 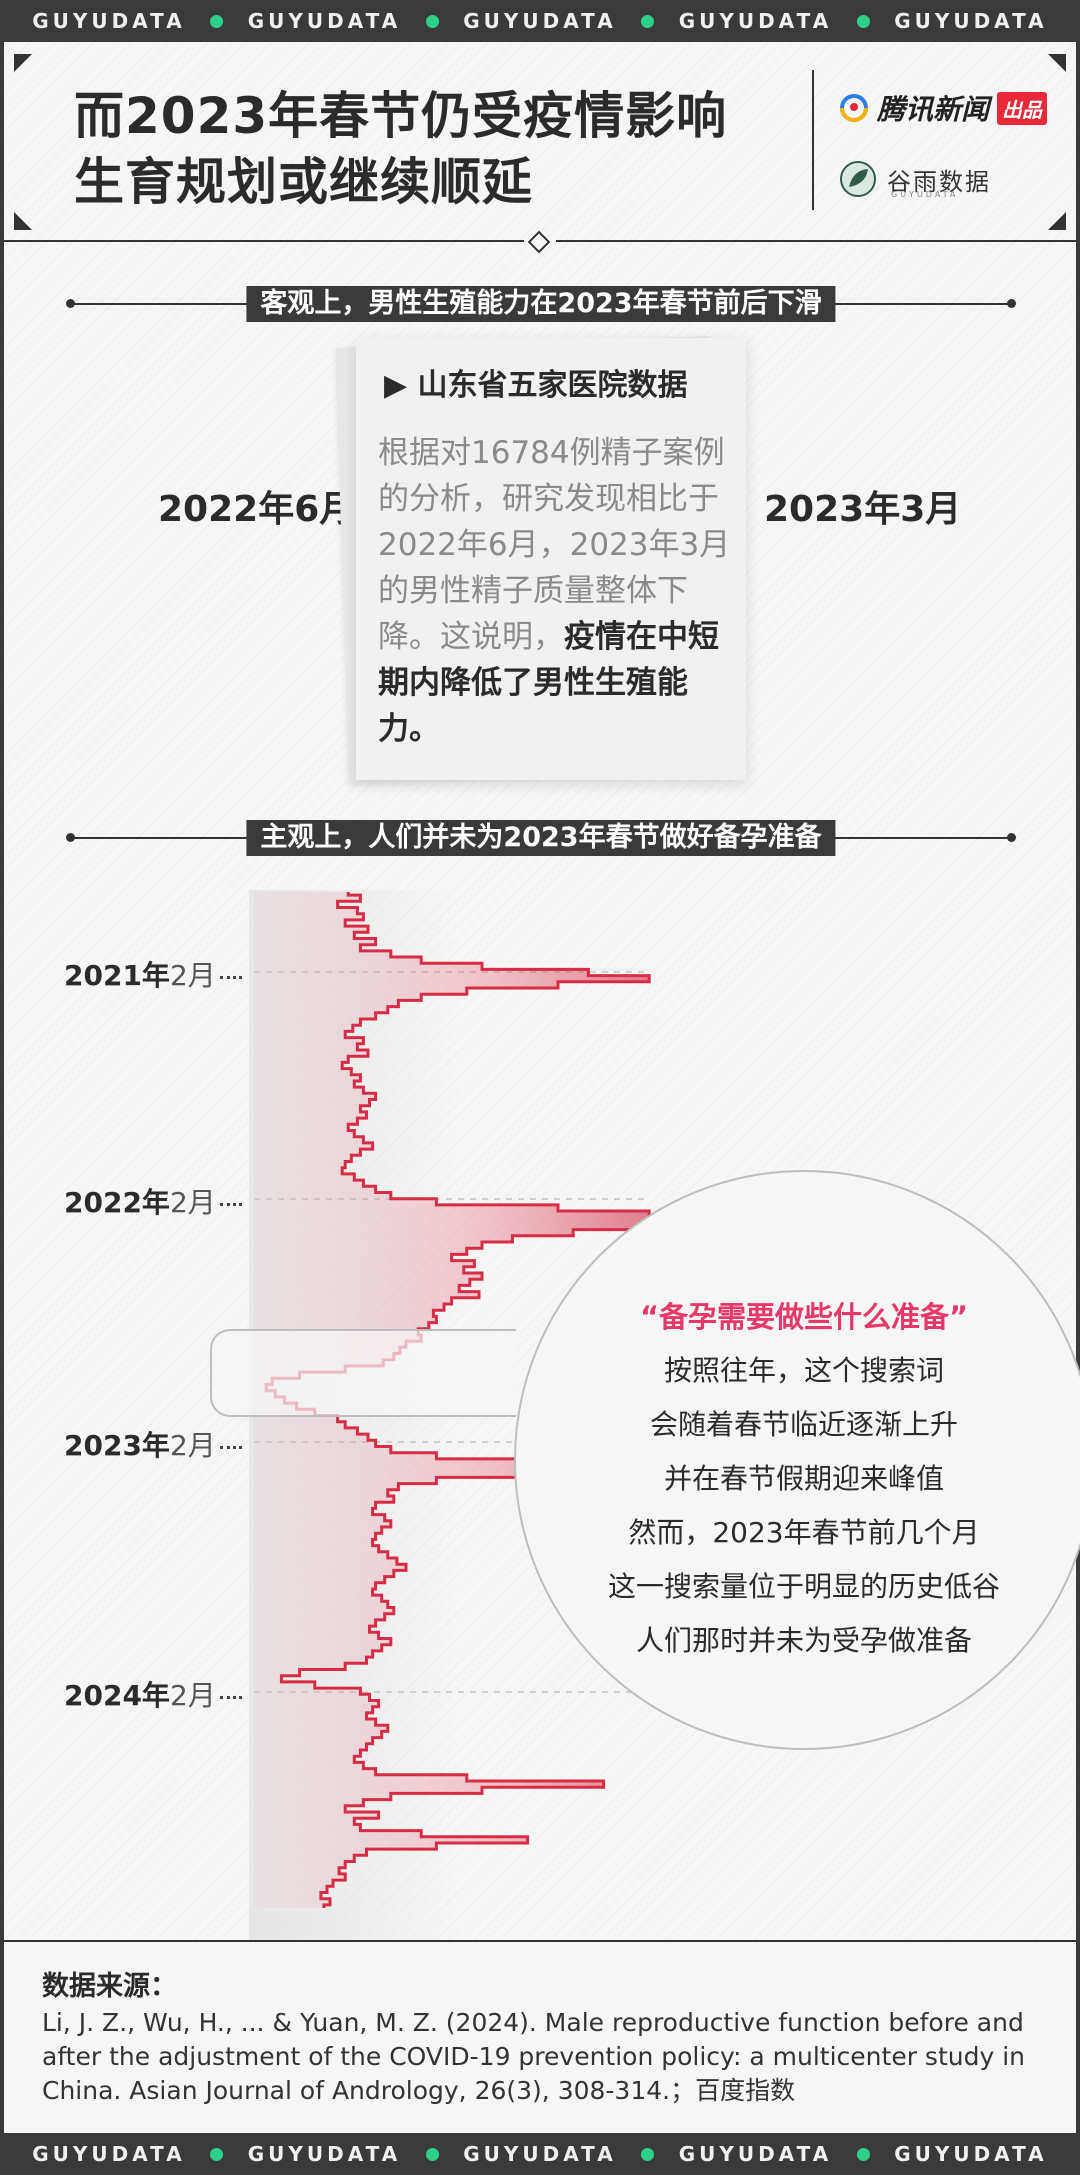 I want to click on source-title: 数据来源：, so click(x=109, y=1986).